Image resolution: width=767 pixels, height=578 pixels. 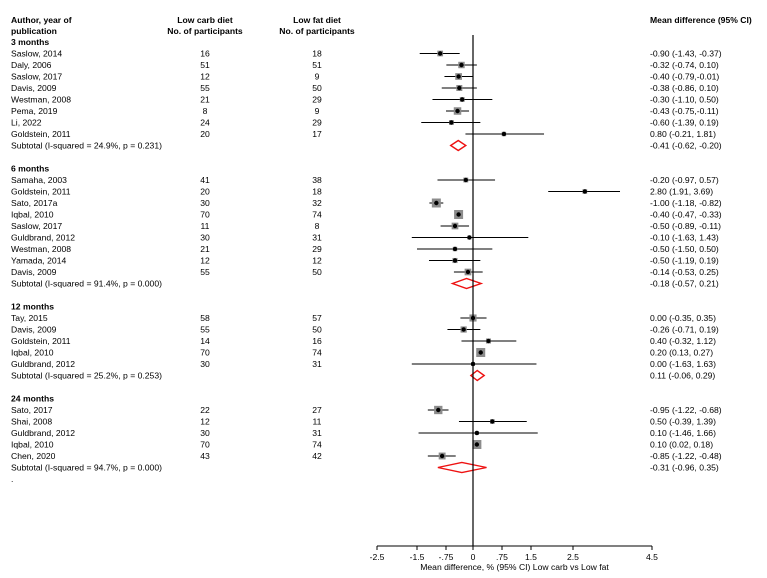 I want to click on study-name: Saslow, 2014, so click(x=36, y=54).